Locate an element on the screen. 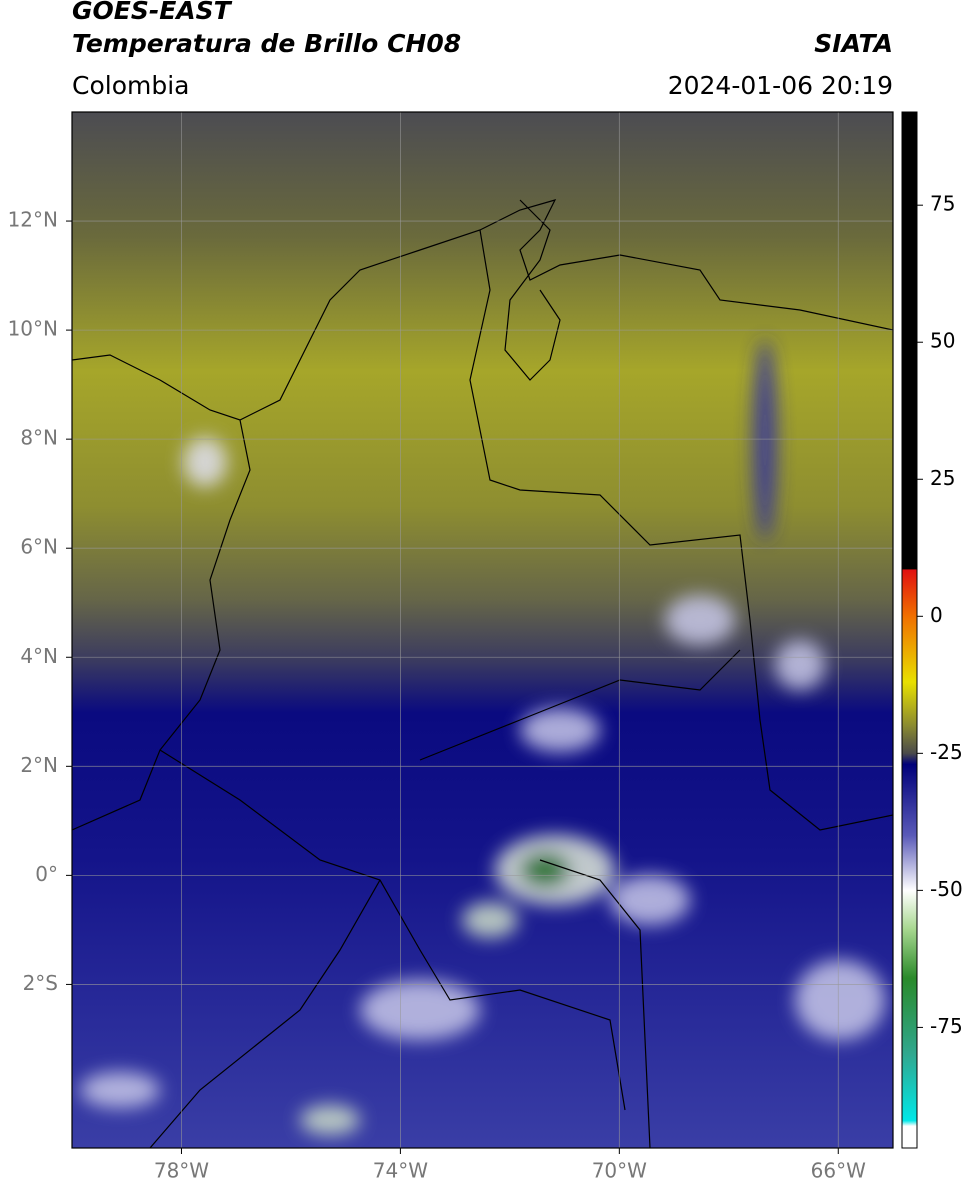 The image size is (966, 1194). region: Colombia is located at coordinates (130, 85).